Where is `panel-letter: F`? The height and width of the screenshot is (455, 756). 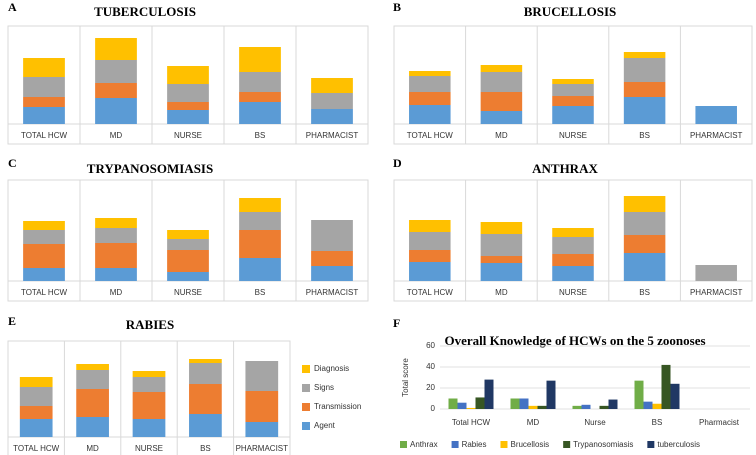 panel-letter: F is located at coordinates (396, 323).